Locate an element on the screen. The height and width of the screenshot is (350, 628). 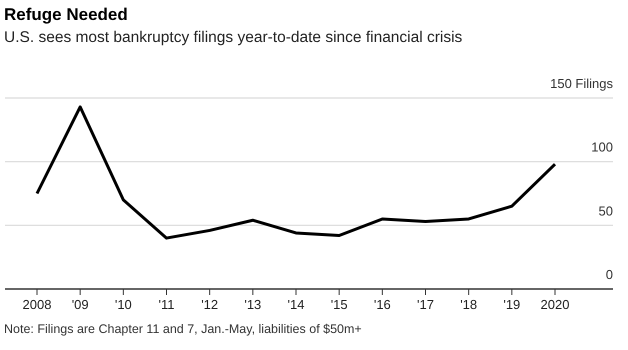
x-tick-label: 2020 is located at coordinates (555, 304).